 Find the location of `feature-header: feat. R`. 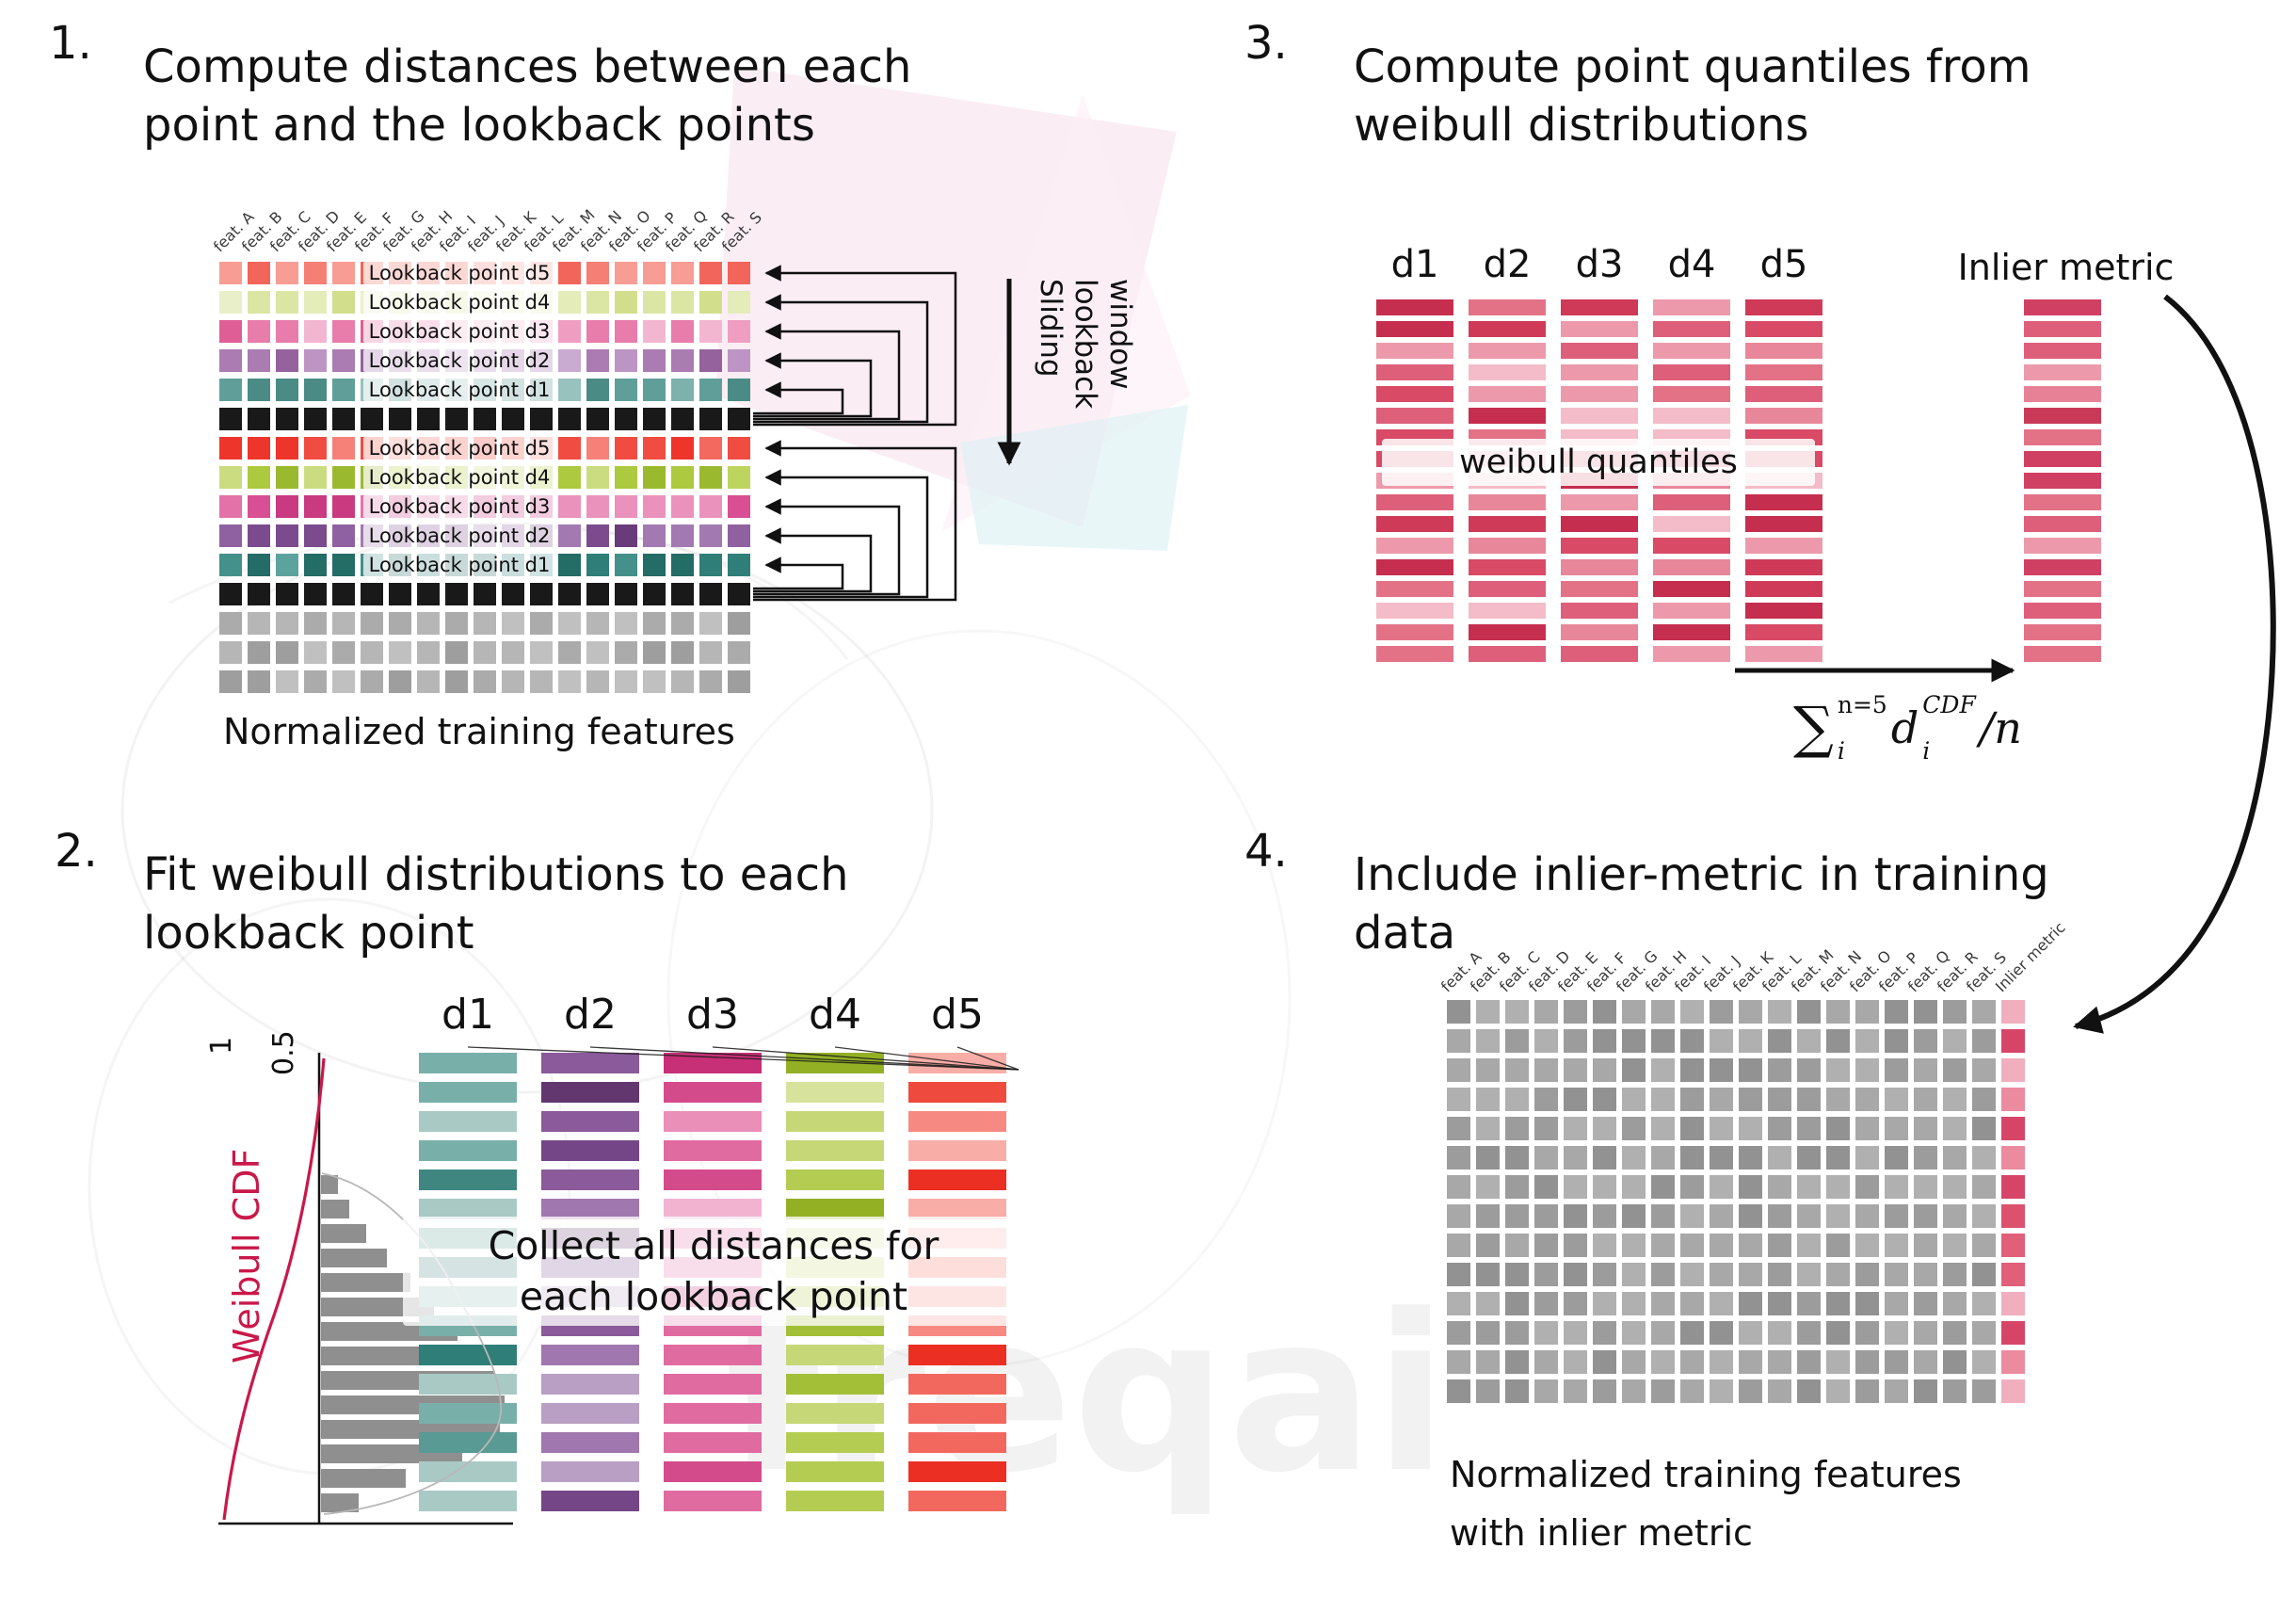

feature-header: feat. R is located at coordinates (713, 231).